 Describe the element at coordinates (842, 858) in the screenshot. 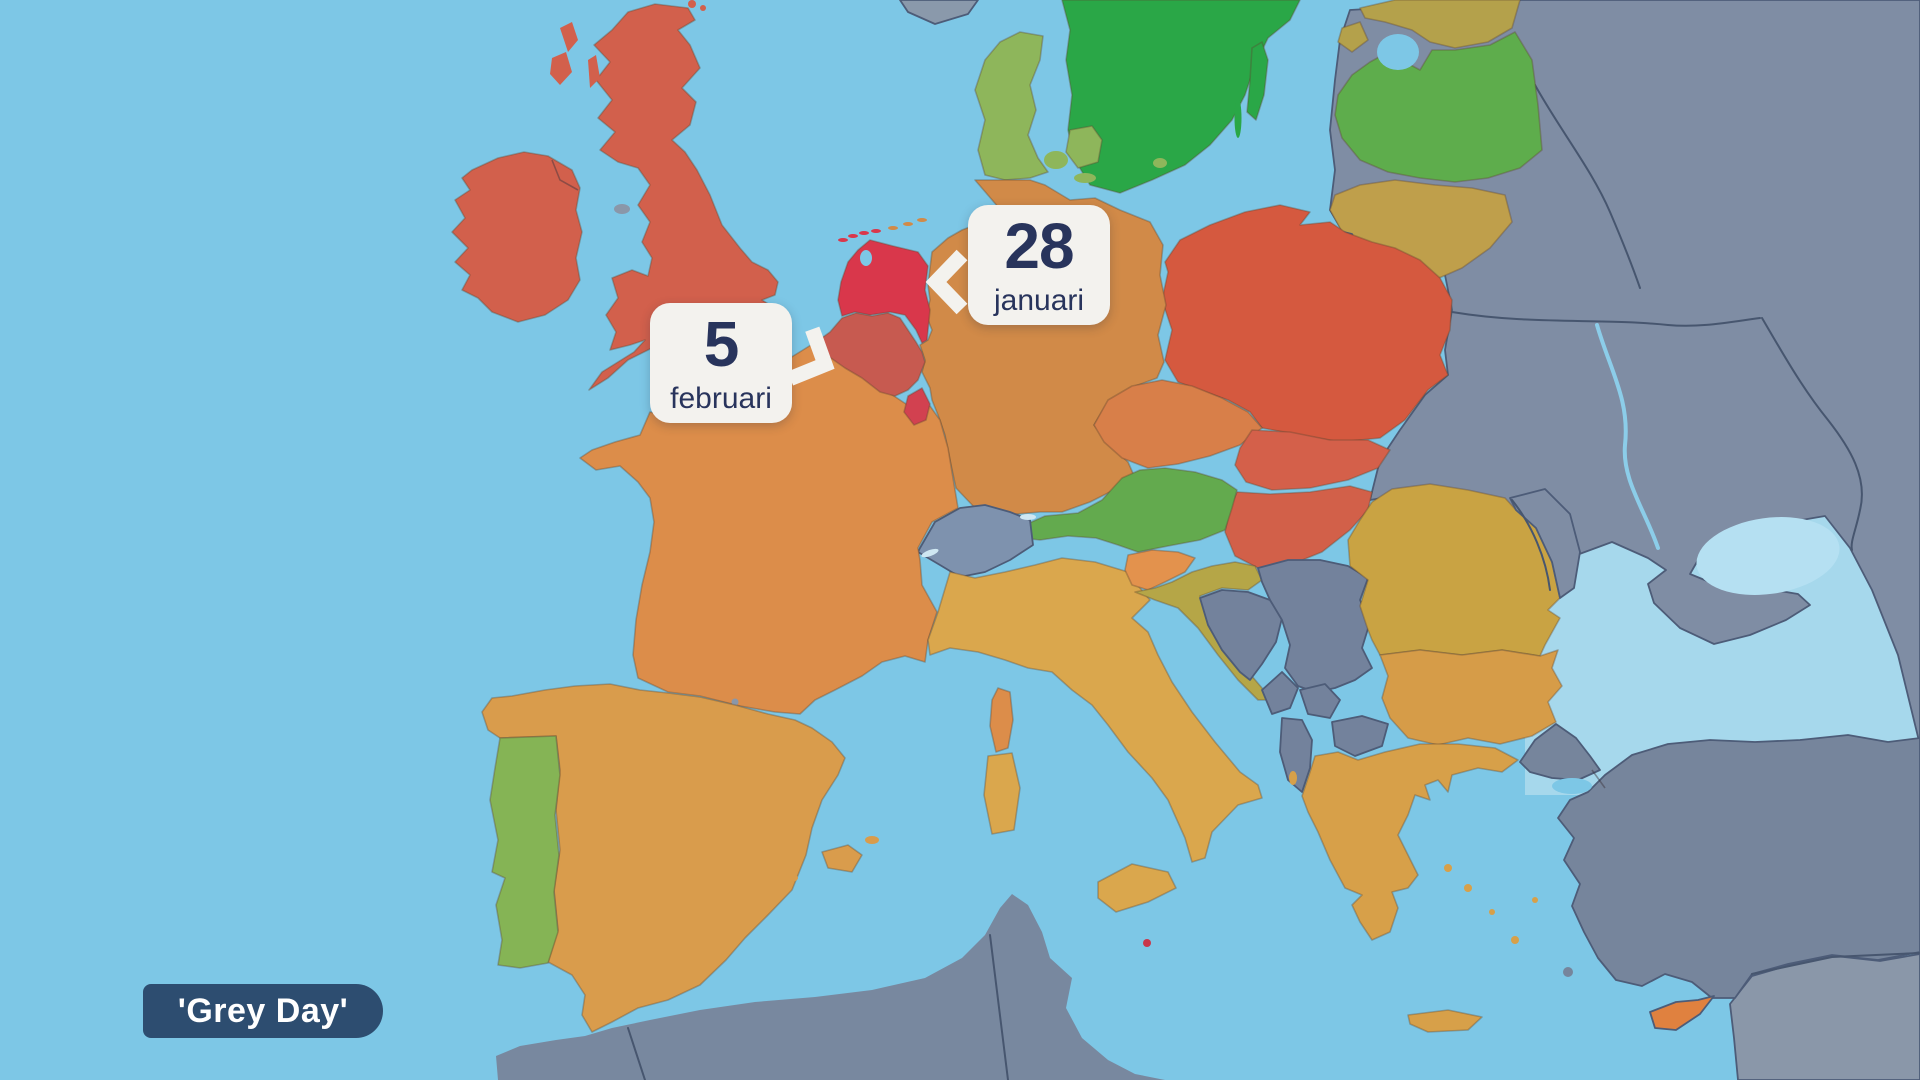

I see `island-mallorca` at that location.